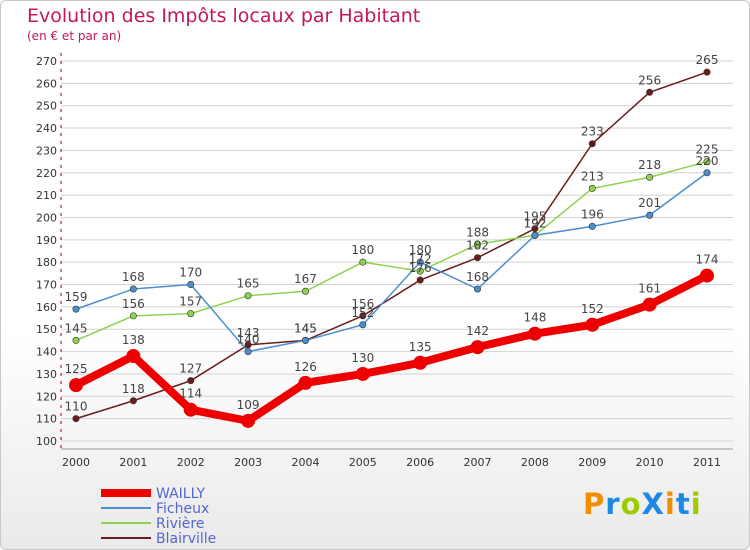  What do you see at coordinates (248, 333) in the screenshot?
I see `data-label-blairville: 143` at bounding box center [248, 333].